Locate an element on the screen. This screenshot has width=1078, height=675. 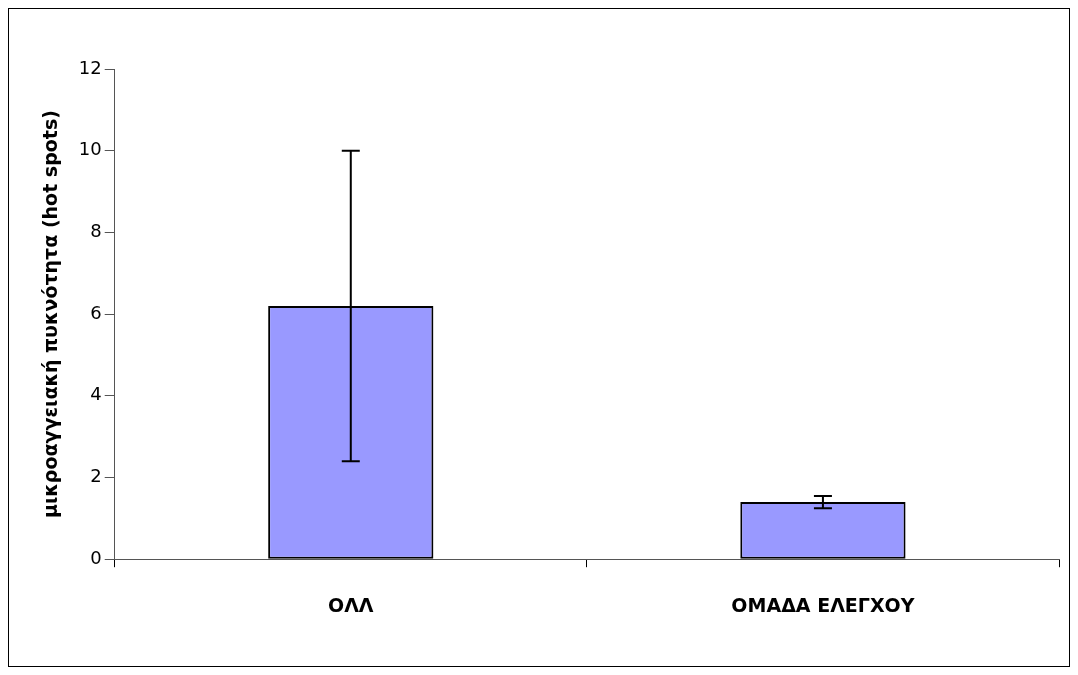
y-axis-title: μικροαγγειακή πυκνότητα (hot spots) is located at coordinates (50, 314).